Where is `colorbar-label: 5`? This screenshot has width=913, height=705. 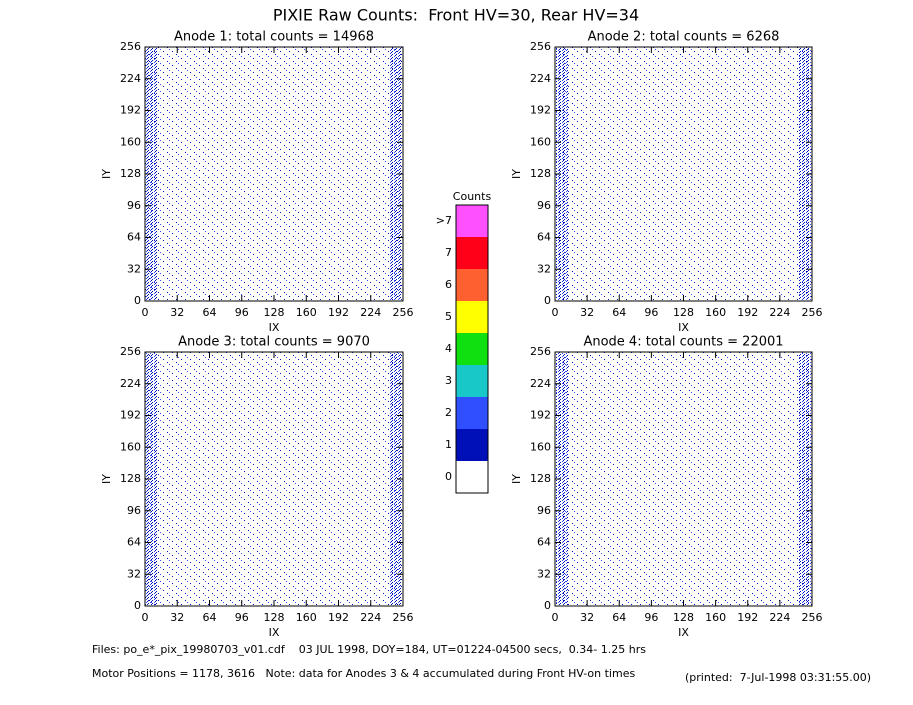 colorbar-label: 5 is located at coordinates (448, 316).